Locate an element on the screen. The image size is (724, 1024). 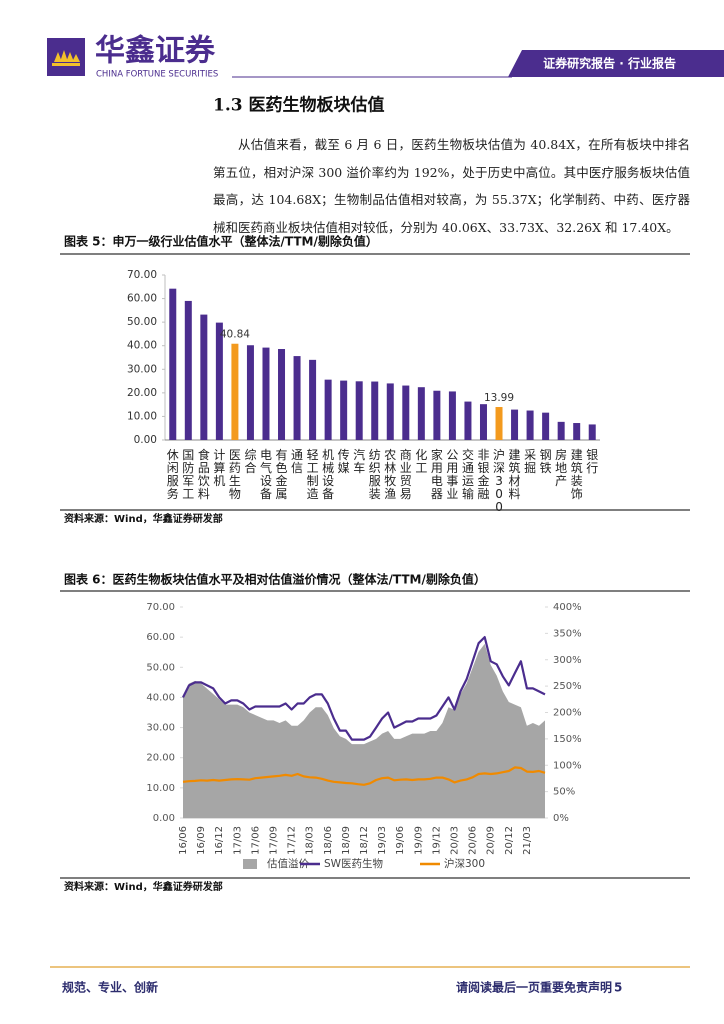
x-tick-label: 国防军工 is located at coordinates (188, 474).